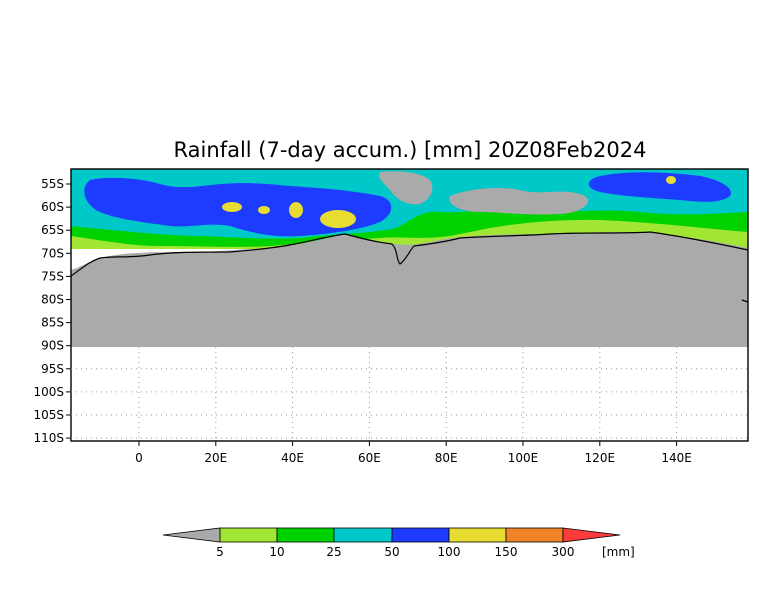 Image resolution: width=784 pixels, height=612 pixels. I want to click on colorbar-label: 50, so click(391, 552).